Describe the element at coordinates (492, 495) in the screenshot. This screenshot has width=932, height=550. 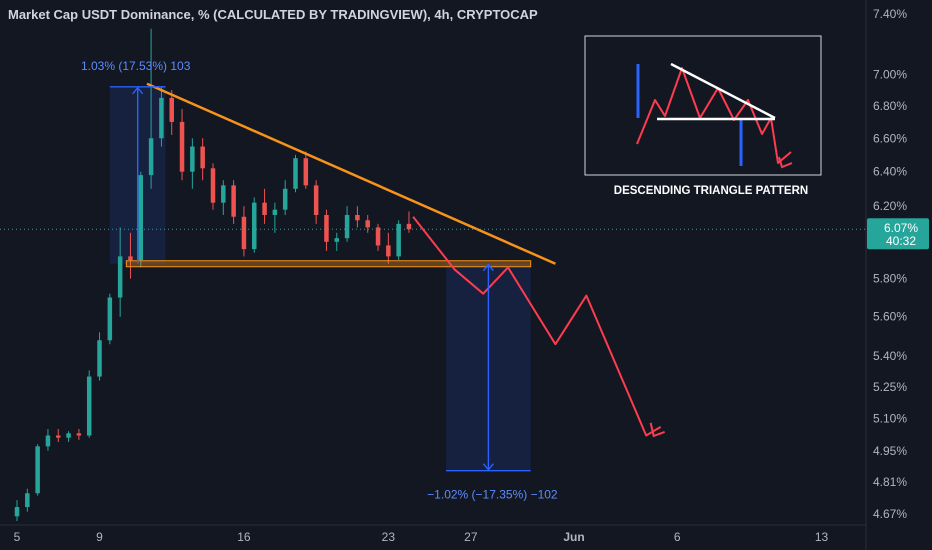
I see `measure-down-label: −1.02% (−17.35%) −102` at that location.